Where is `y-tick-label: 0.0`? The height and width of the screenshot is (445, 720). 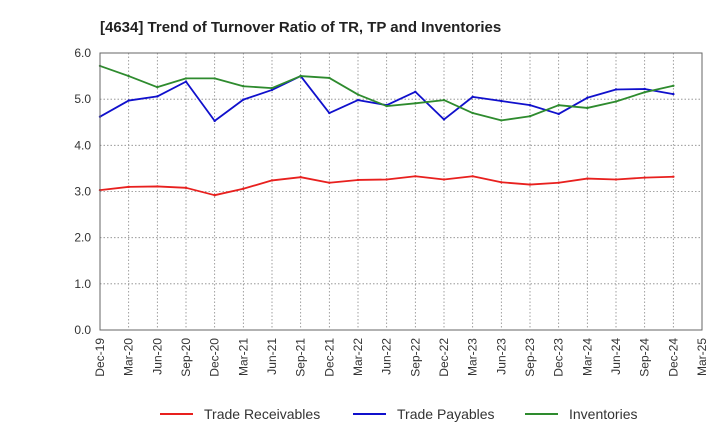
y-tick-label: 0.0 is located at coordinates (82, 330).